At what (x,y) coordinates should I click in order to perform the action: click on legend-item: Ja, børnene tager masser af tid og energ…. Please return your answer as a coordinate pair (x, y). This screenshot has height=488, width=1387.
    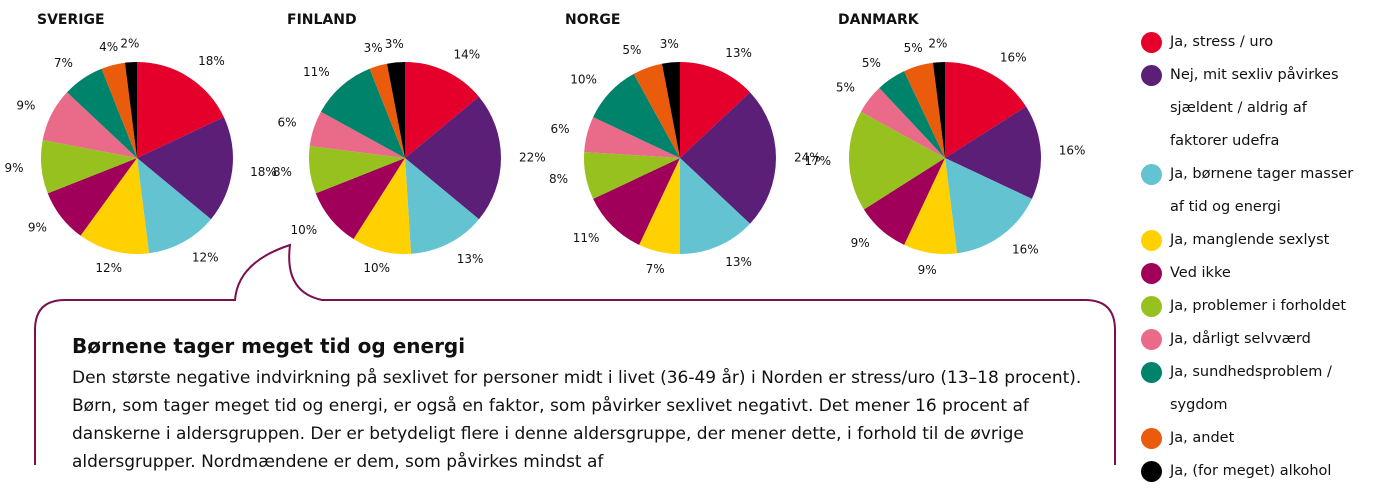
    Looking at the image, I should click on (1249, 191).